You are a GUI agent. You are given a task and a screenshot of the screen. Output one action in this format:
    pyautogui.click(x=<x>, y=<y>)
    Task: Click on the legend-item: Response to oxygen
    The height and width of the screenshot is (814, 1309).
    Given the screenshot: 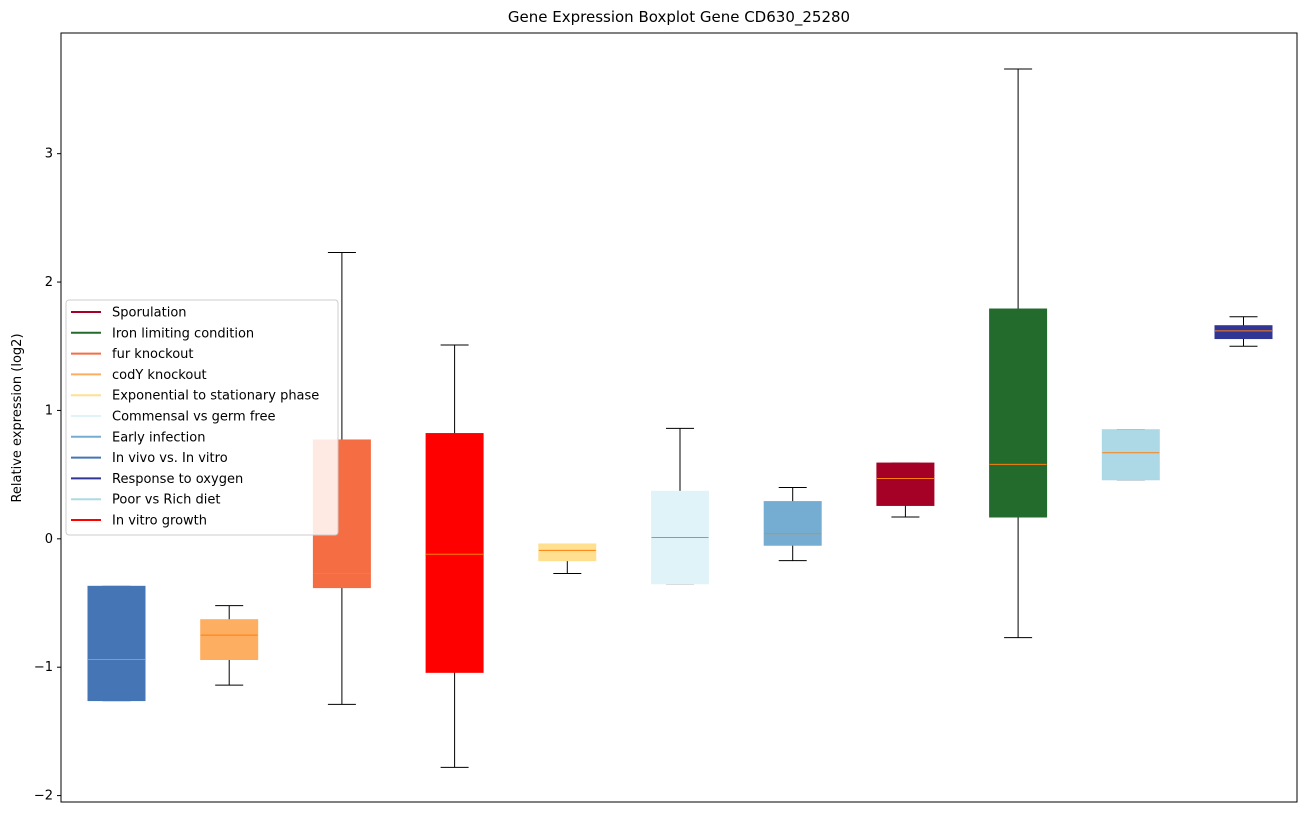 What is the action you would take?
    pyautogui.click(x=157, y=479)
    